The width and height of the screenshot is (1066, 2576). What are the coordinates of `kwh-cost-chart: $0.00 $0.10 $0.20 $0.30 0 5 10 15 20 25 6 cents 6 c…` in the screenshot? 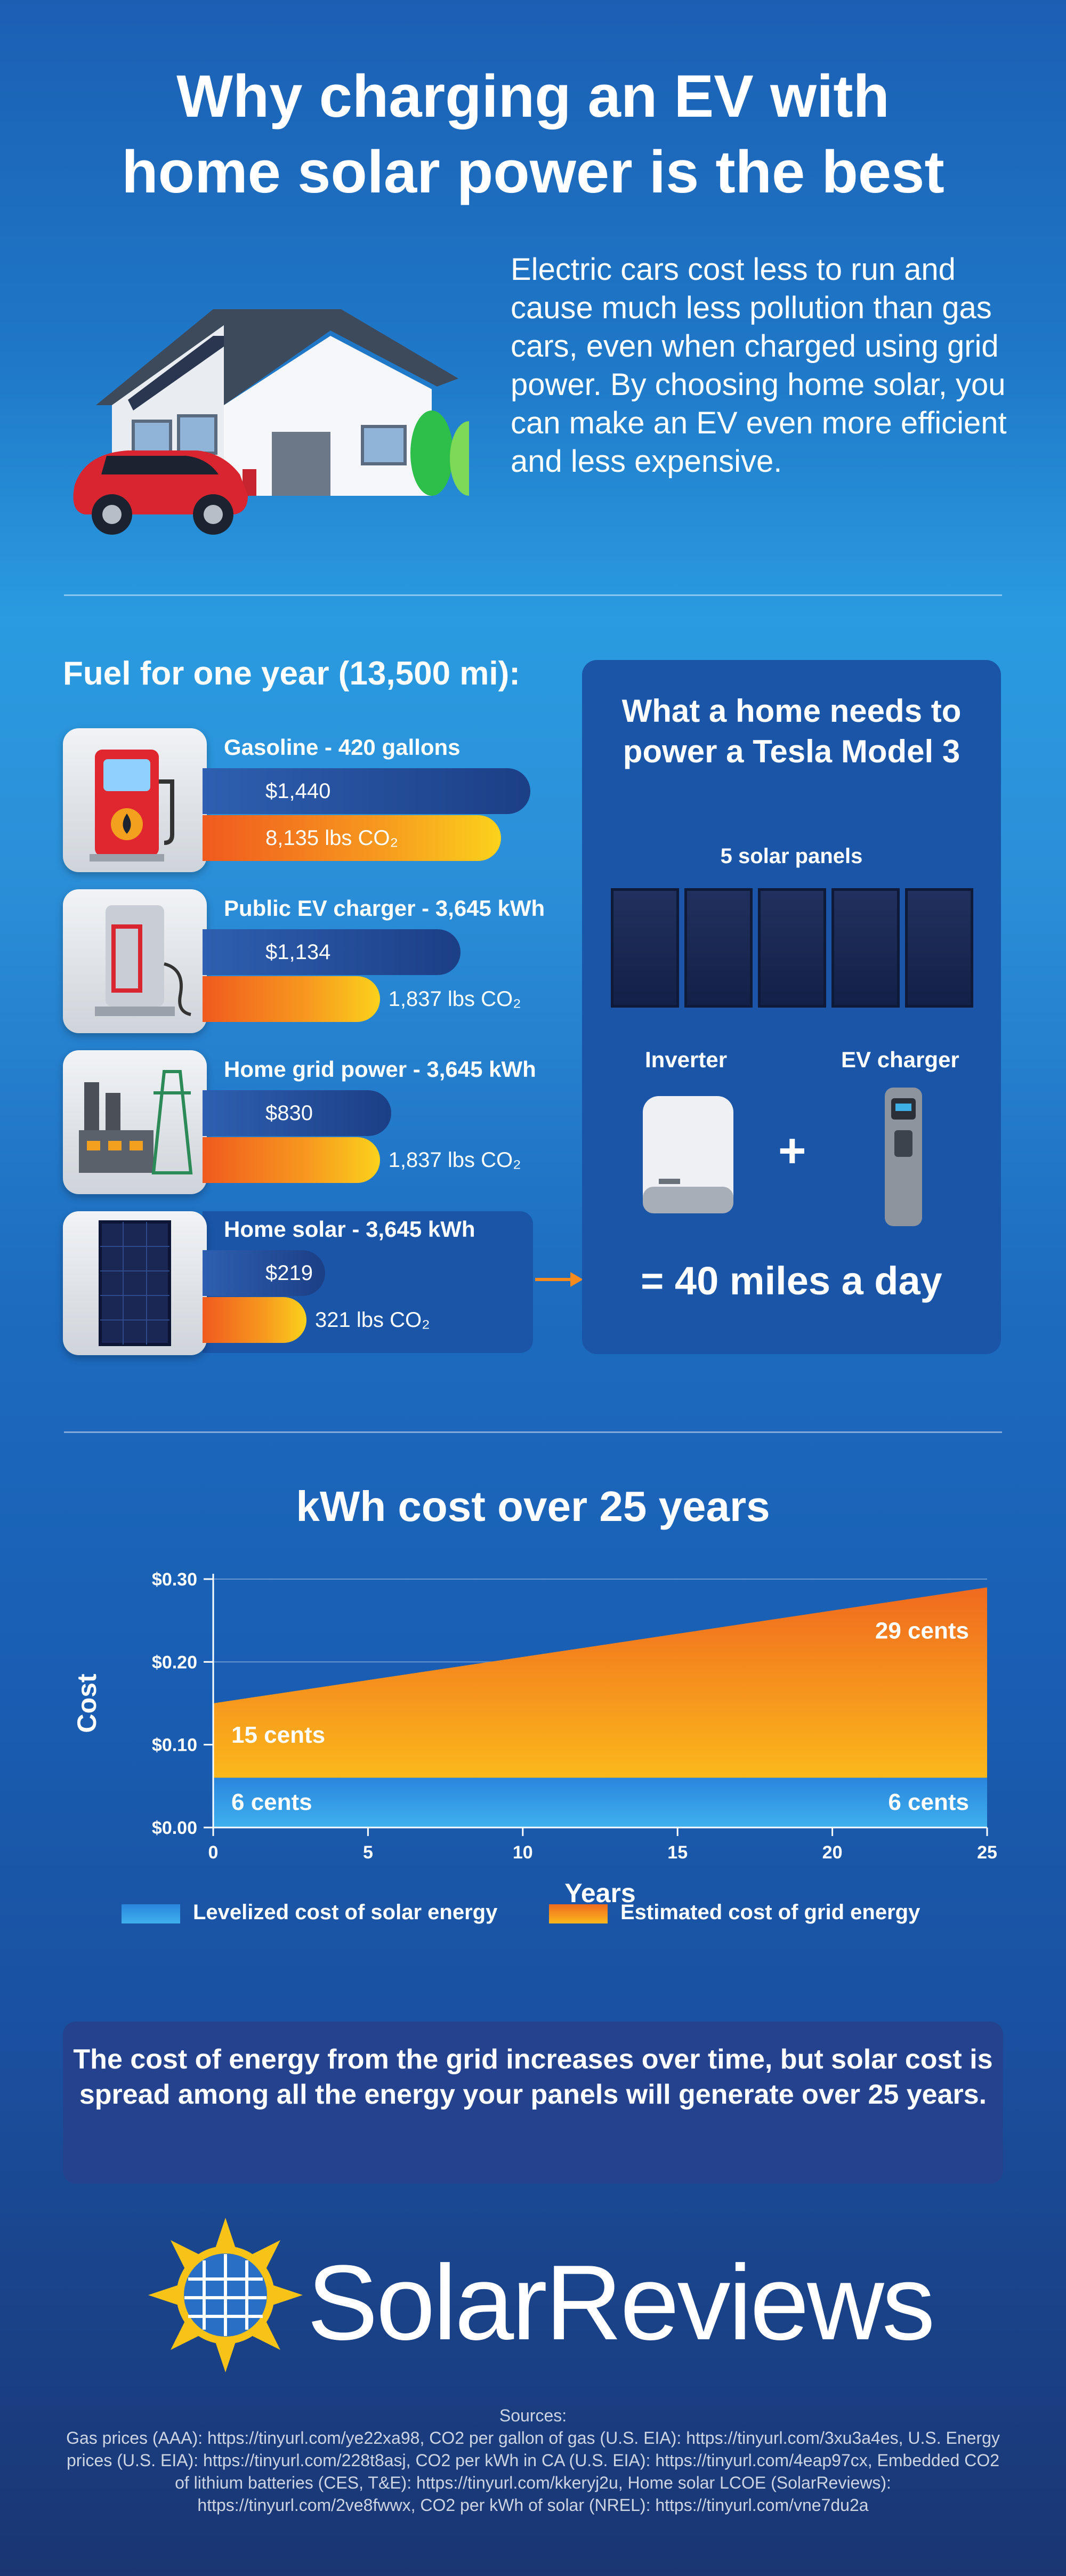 It's located at (534, 1746).